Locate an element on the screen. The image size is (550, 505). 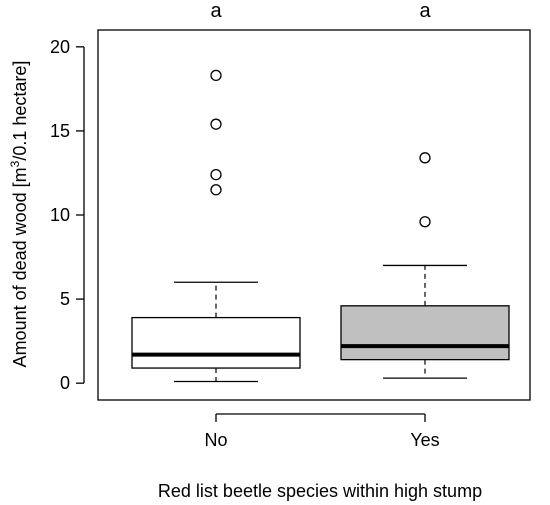
y-axis-title: Amount of dead wood [m3/0.1 hectare] is located at coordinates (19, 214).